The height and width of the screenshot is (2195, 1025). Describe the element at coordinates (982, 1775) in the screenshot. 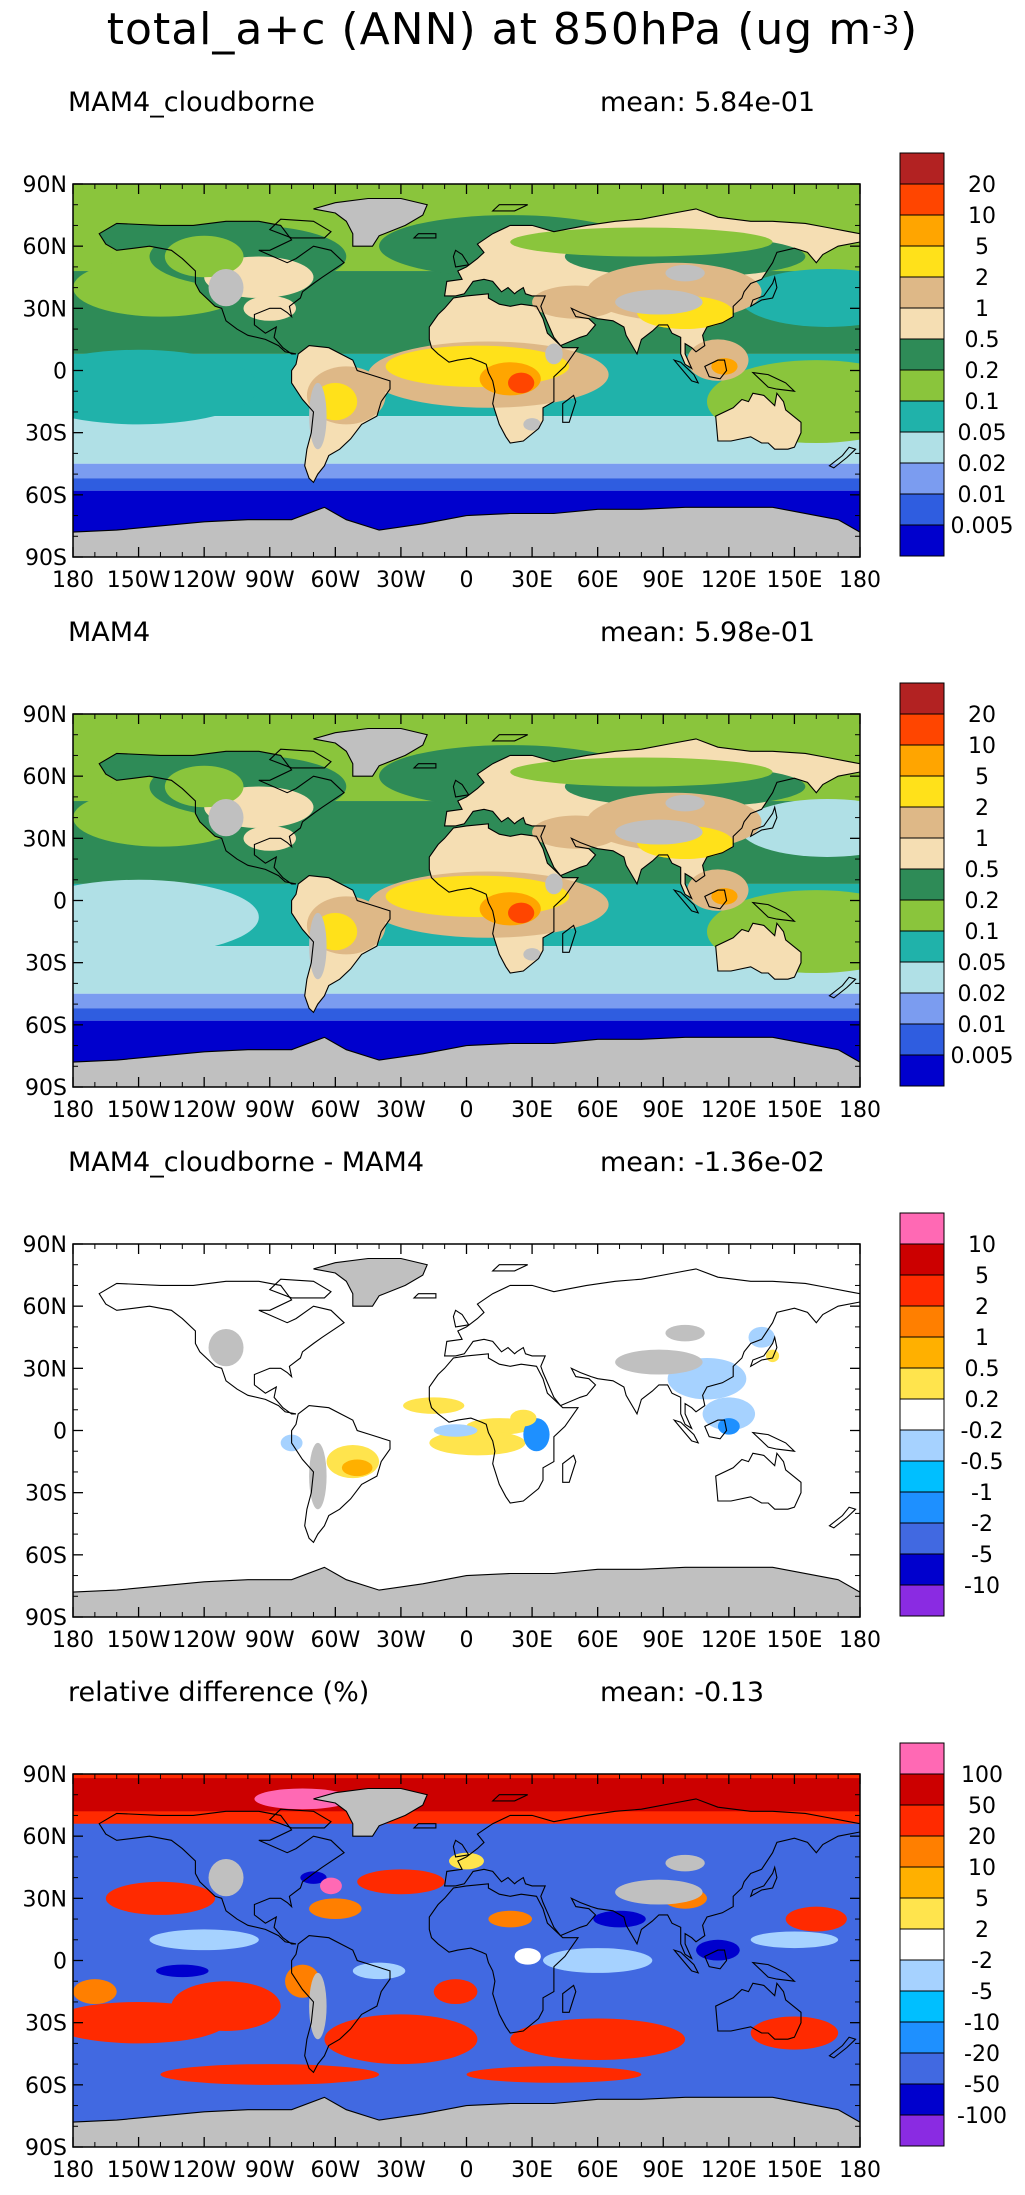

I see `legend-label: 100` at that location.